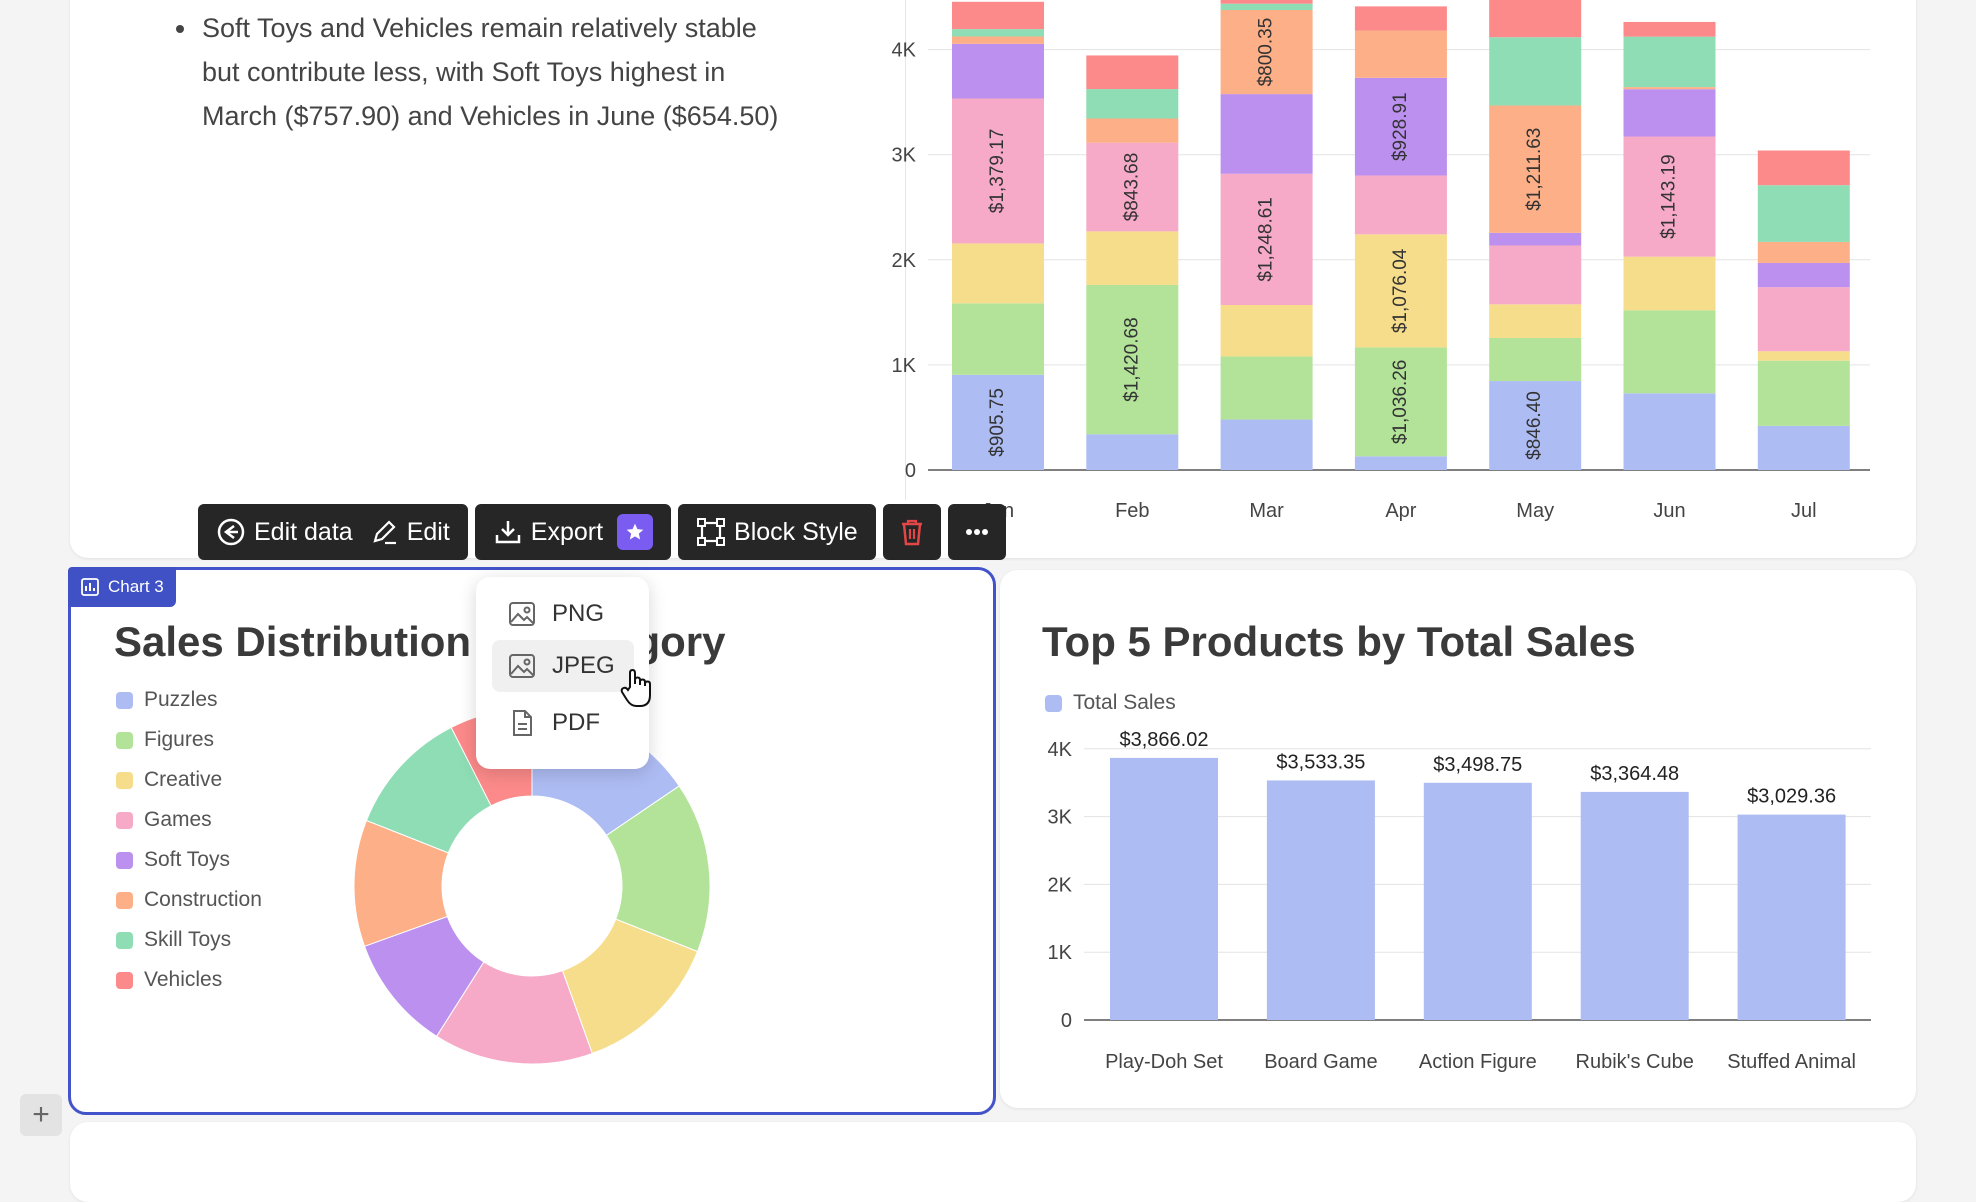  What do you see at coordinates (522, 666) in the screenshot?
I see `image-icon` at bounding box center [522, 666].